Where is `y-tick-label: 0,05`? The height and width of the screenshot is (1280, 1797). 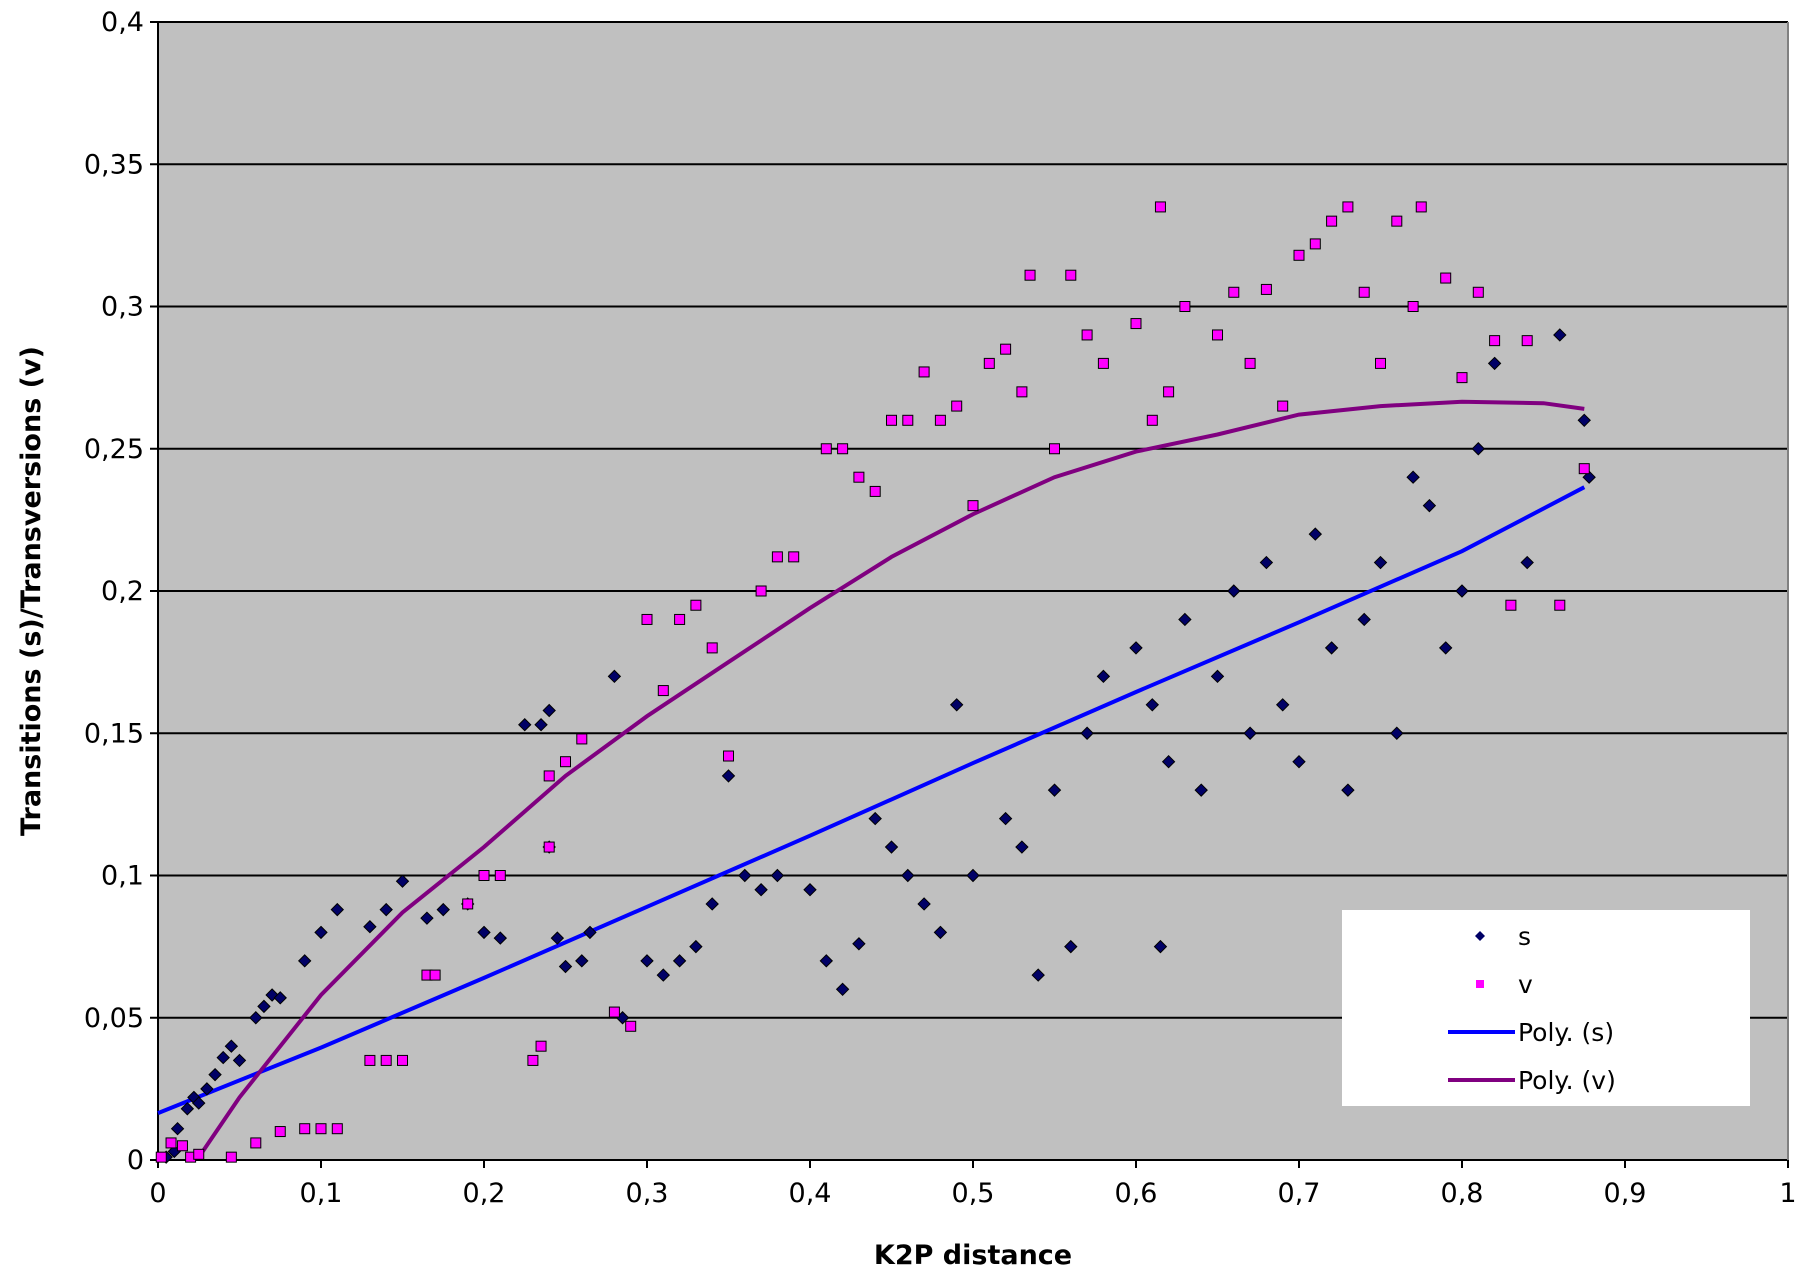
y-tick-label: 0,05 is located at coordinates (114, 1018).